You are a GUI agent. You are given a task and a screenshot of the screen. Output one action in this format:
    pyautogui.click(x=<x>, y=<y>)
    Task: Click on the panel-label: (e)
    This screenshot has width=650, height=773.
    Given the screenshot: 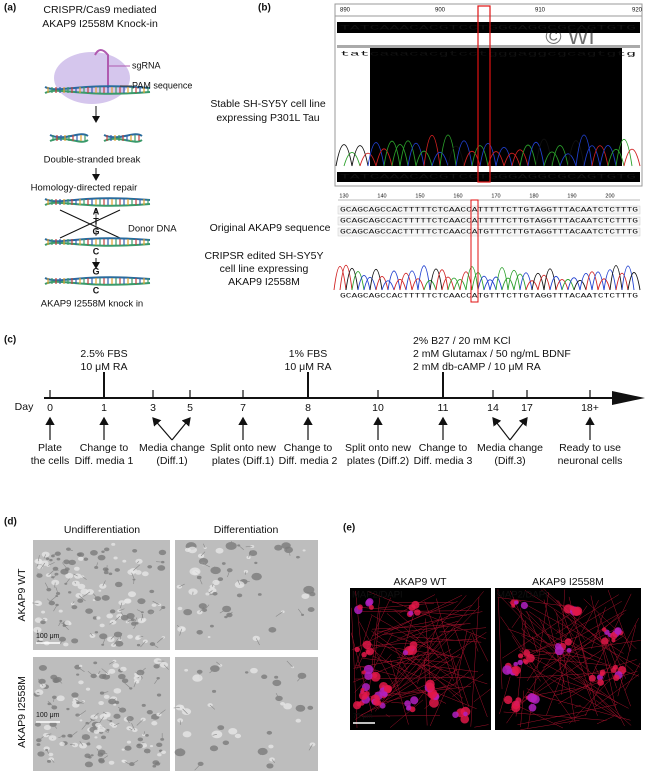 What is the action you would take?
    pyautogui.click(x=349, y=528)
    